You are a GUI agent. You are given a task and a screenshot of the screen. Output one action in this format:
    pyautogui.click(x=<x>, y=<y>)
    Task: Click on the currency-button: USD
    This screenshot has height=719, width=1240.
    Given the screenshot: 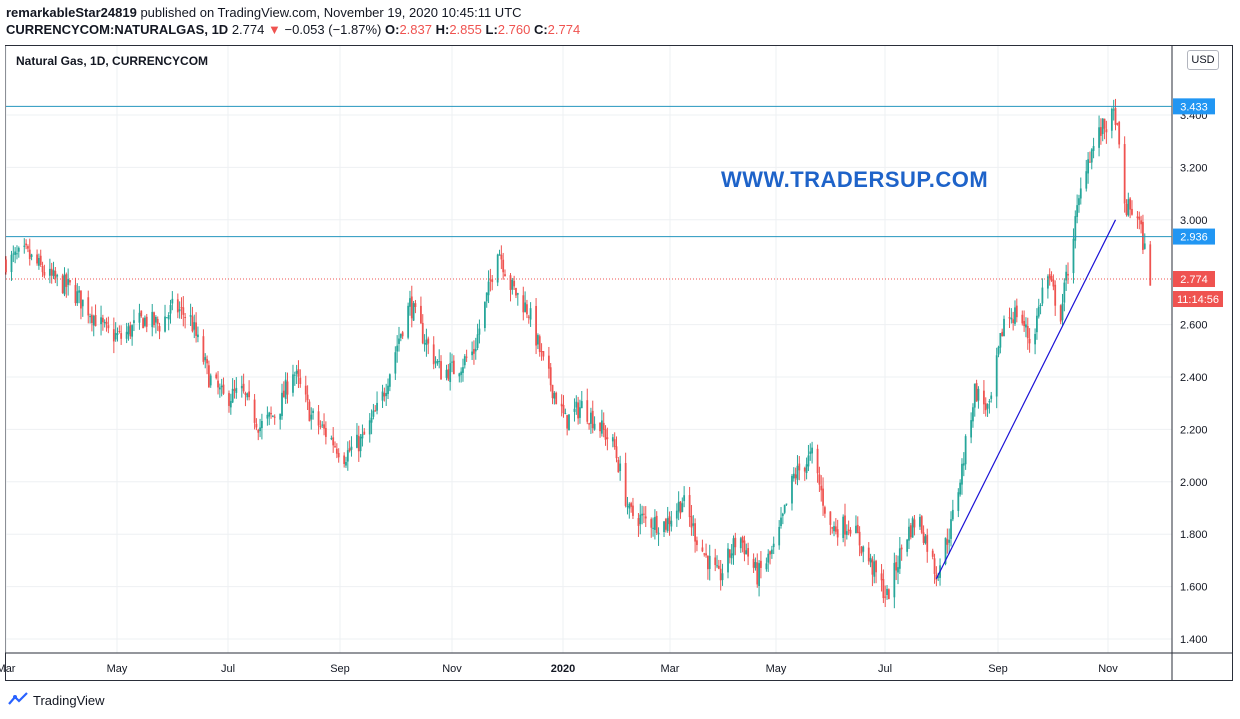 What is the action you would take?
    pyautogui.click(x=1203, y=60)
    